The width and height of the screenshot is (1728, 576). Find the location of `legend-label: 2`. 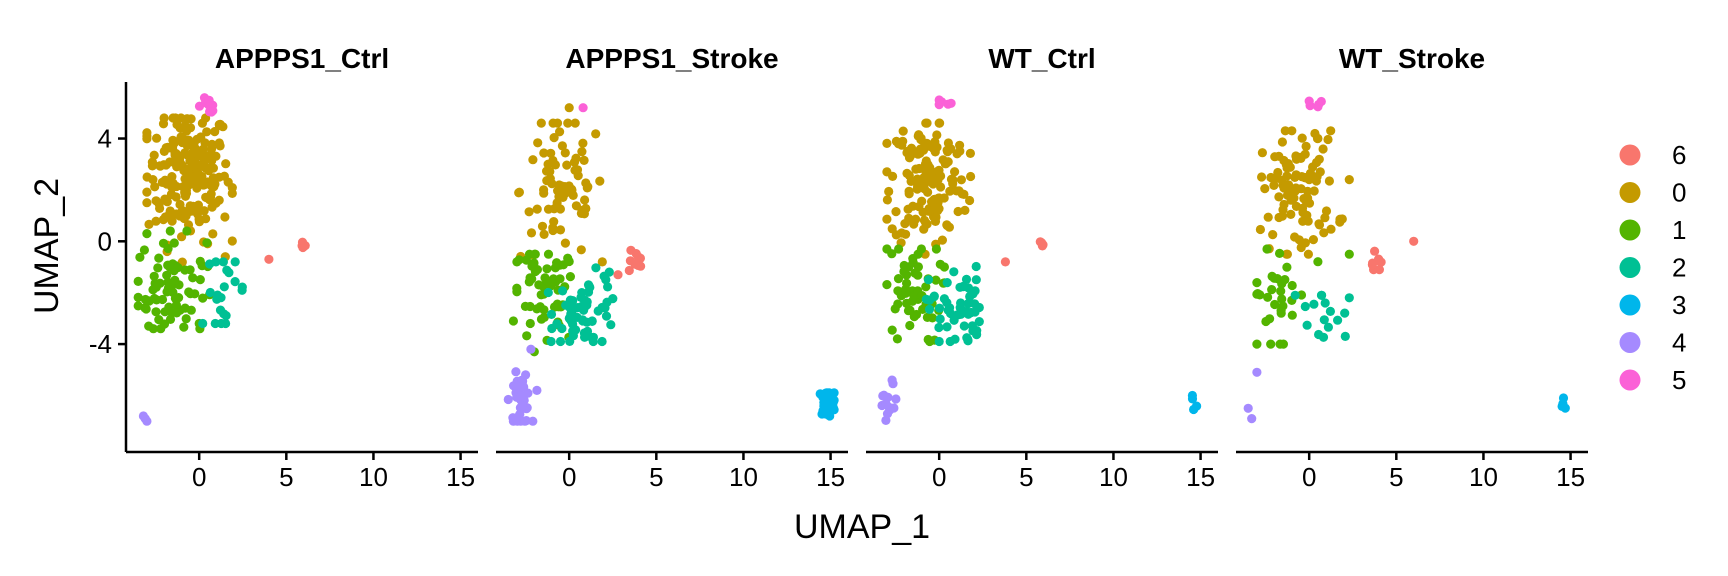

legend-label: 2 is located at coordinates (1679, 268).